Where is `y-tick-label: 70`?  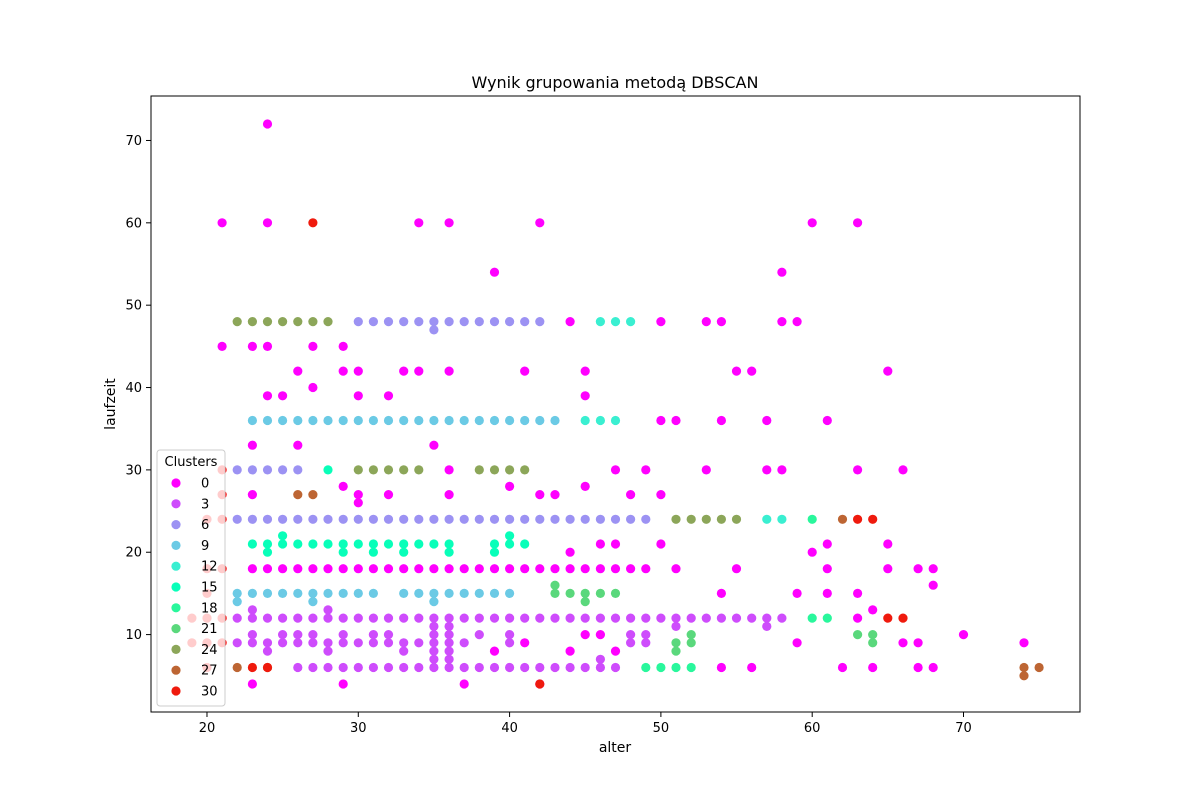 y-tick-label: 70 is located at coordinates (133, 141).